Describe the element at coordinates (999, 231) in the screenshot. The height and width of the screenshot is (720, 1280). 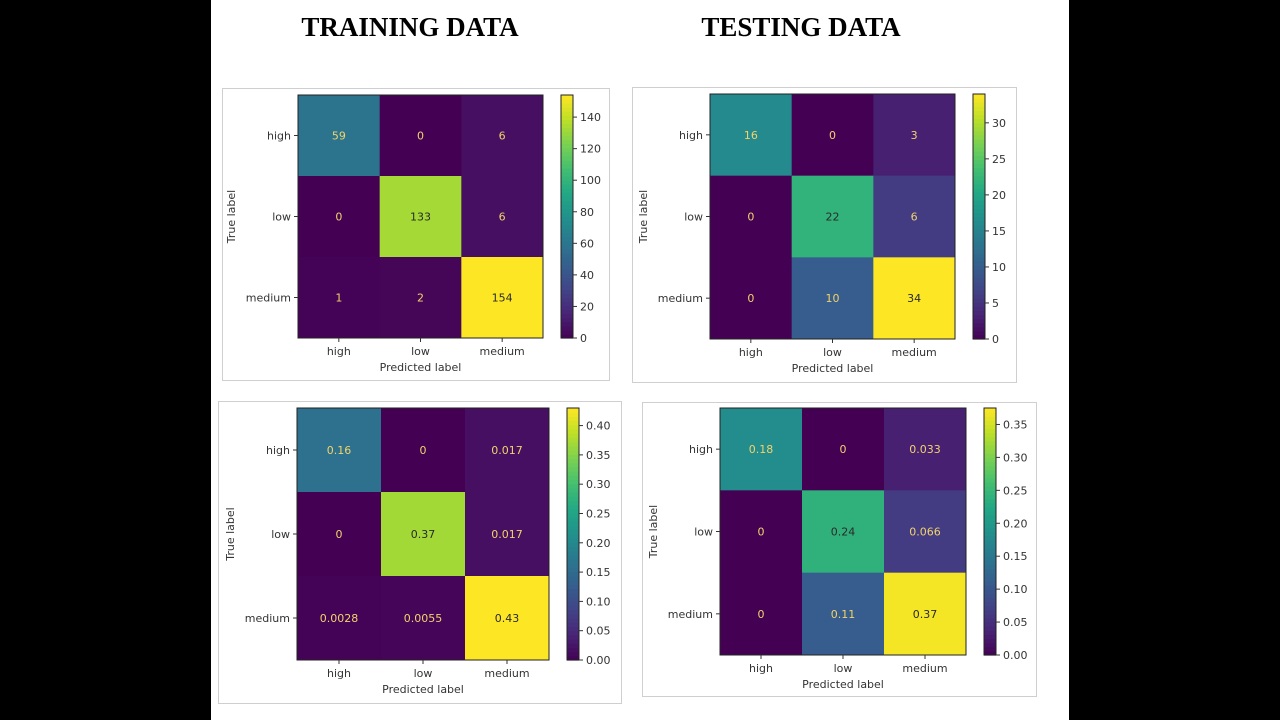
I see `colorbar-tick-label: 15` at that location.